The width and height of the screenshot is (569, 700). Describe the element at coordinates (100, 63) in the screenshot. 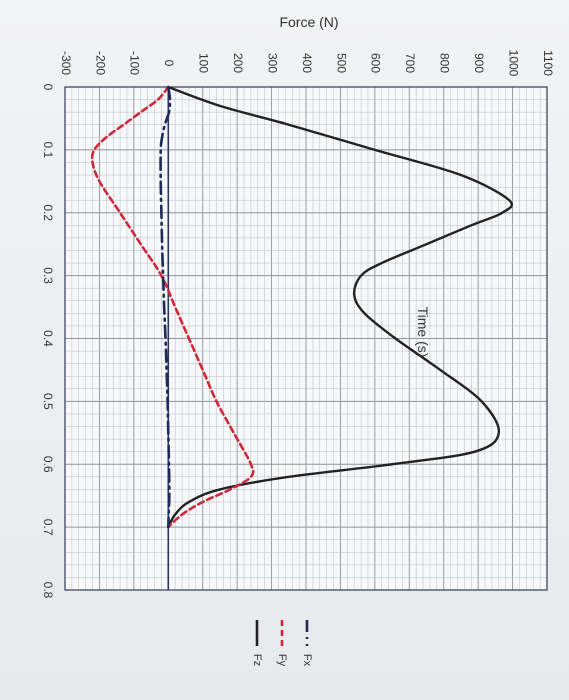

I see `force-tick-label: -200` at that location.